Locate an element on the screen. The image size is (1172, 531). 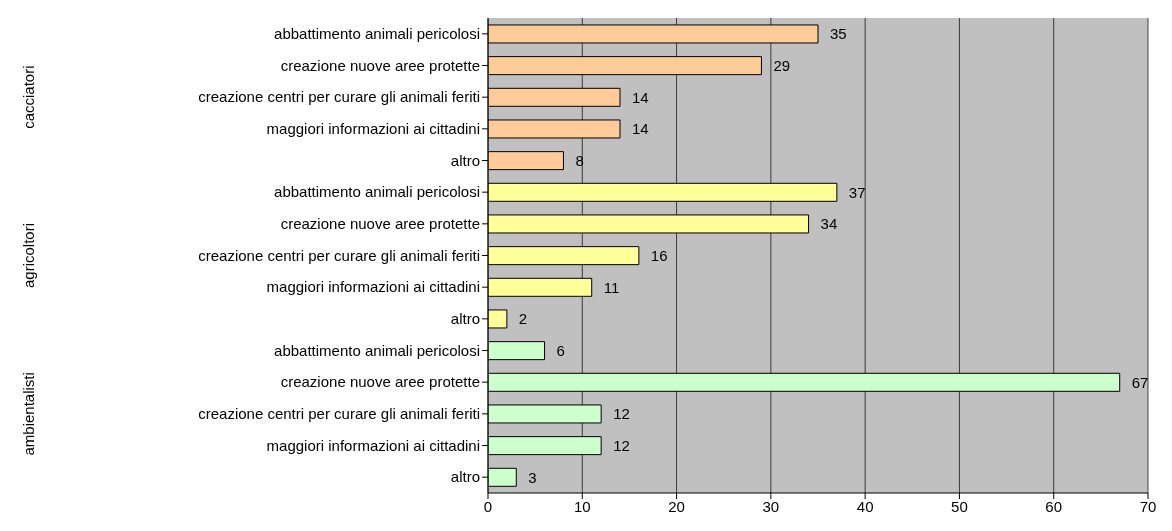
text: cacciatori is located at coordinates (28, 97).